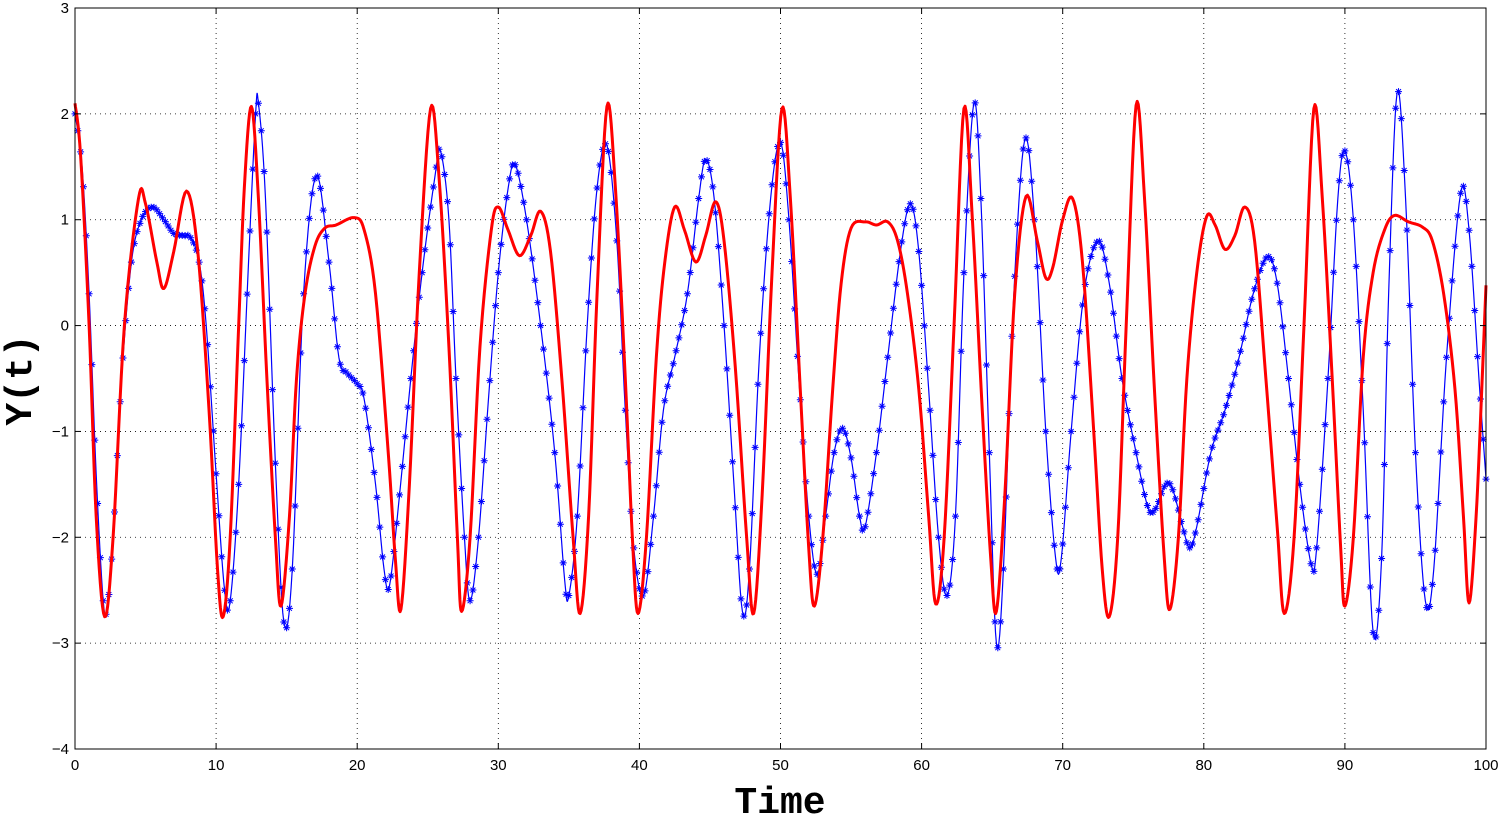 This screenshot has width=1500, height=817. I want to click on x-tick-label: 20, so click(357, 765).